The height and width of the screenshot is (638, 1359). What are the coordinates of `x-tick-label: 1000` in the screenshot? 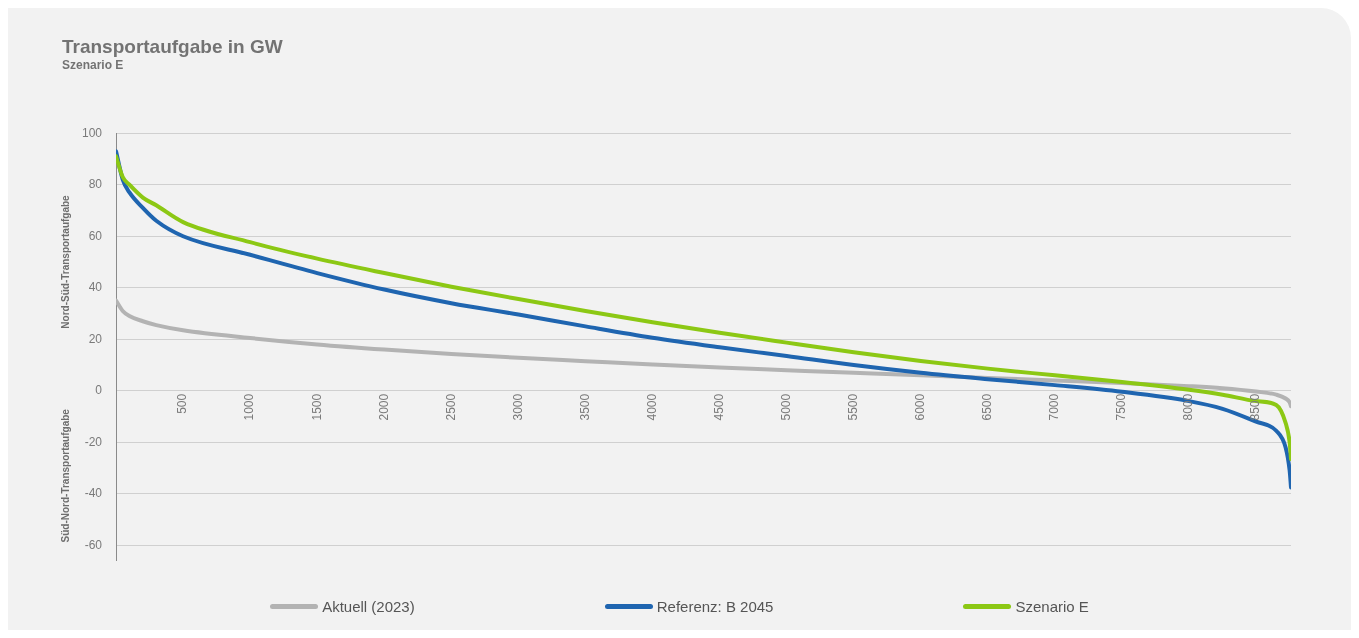 It's located at (249, 407).